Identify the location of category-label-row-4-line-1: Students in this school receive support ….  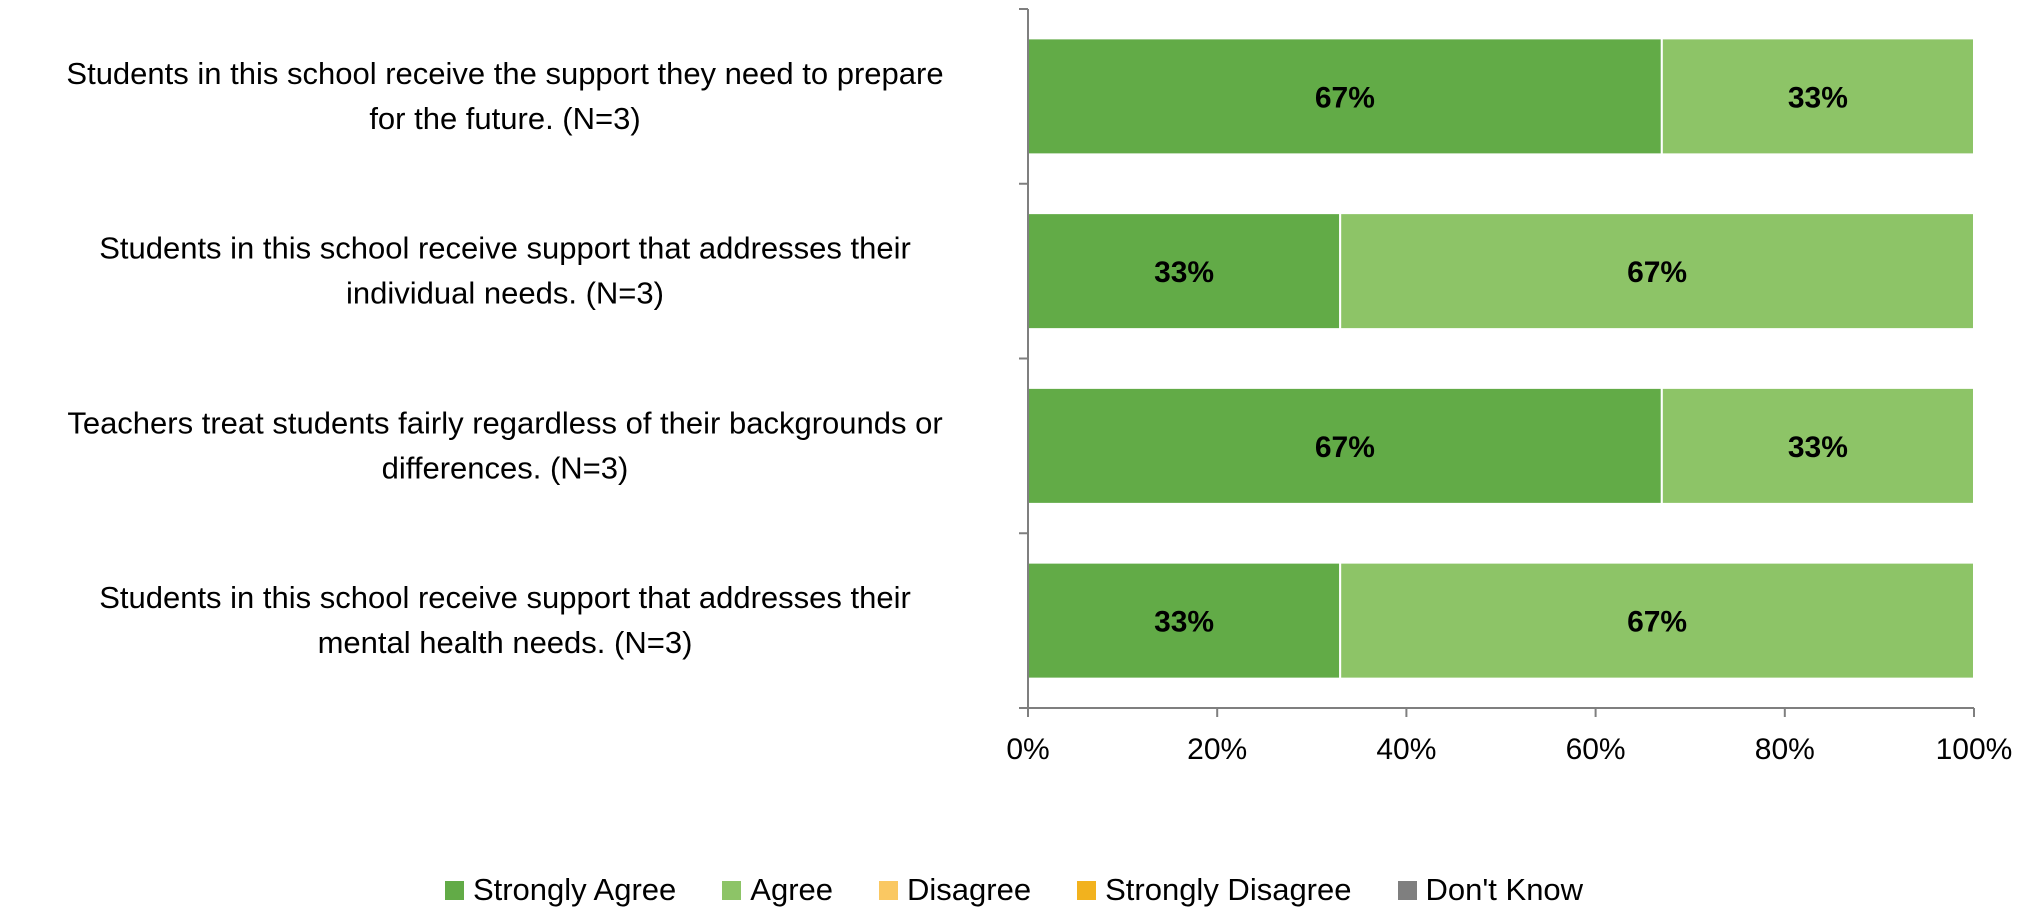
(505, 597).